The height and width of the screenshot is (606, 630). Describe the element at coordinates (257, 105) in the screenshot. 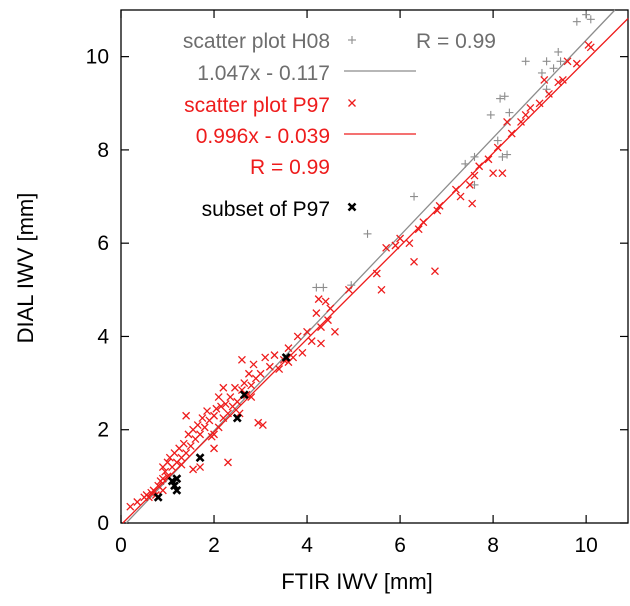

I see `legend-label-p97: scatter plot P97` at that location.